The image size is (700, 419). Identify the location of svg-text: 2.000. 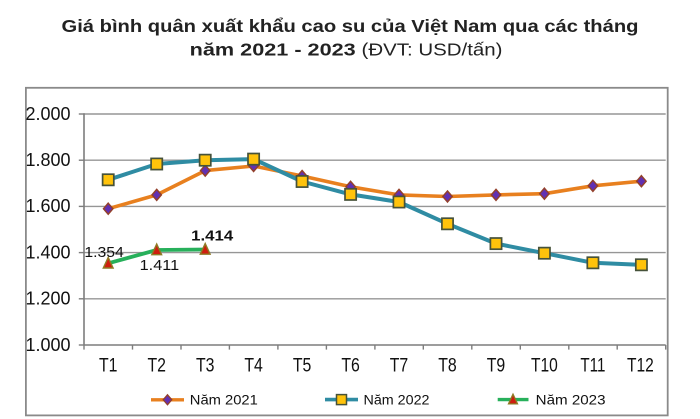
(48, 114).